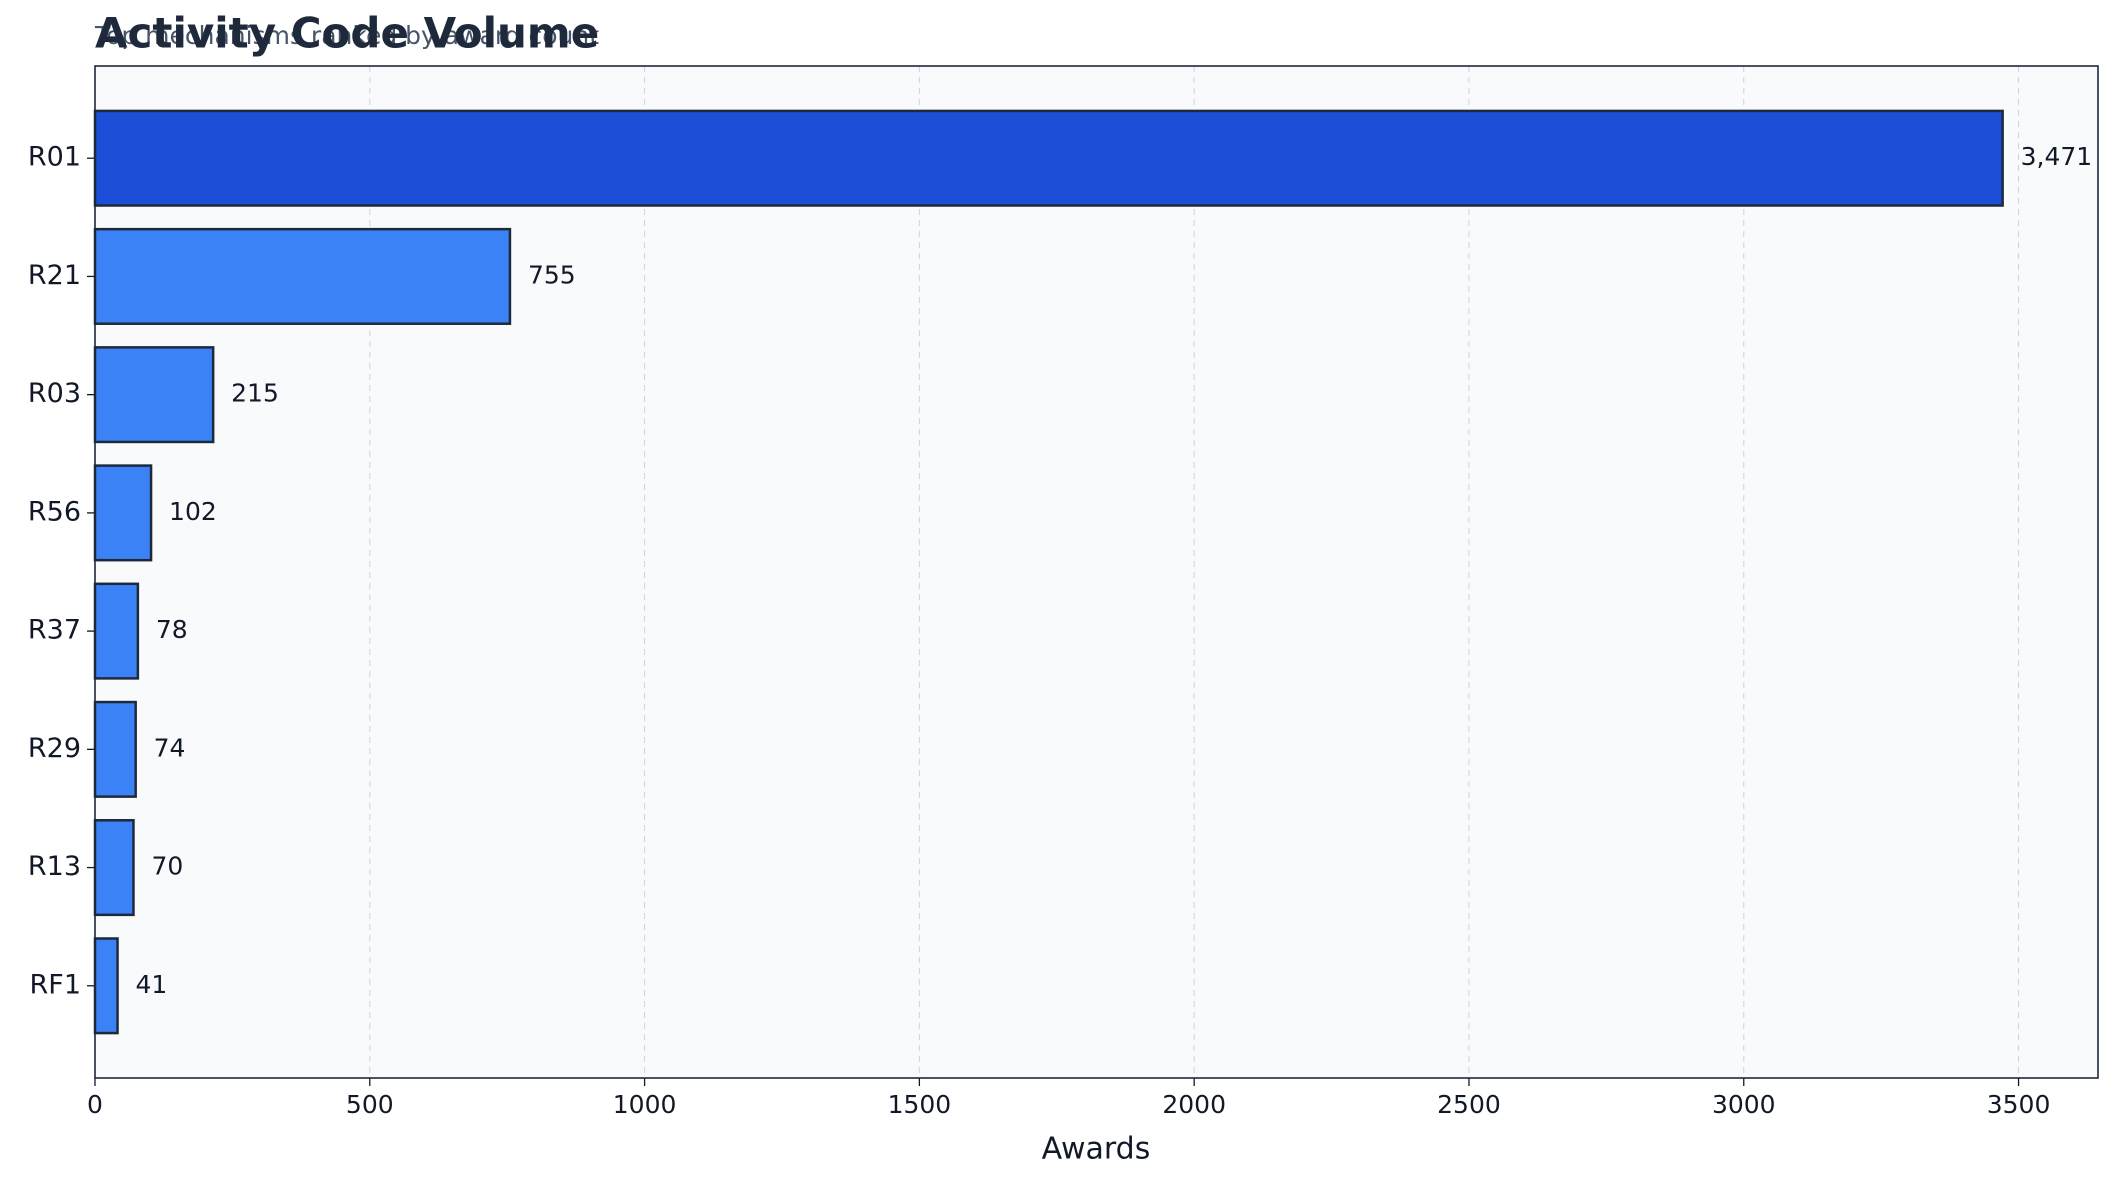  Describe the element at coordinates (2019, 1104) in the screenshot. I see `x-tick-label: 3500` at that location.